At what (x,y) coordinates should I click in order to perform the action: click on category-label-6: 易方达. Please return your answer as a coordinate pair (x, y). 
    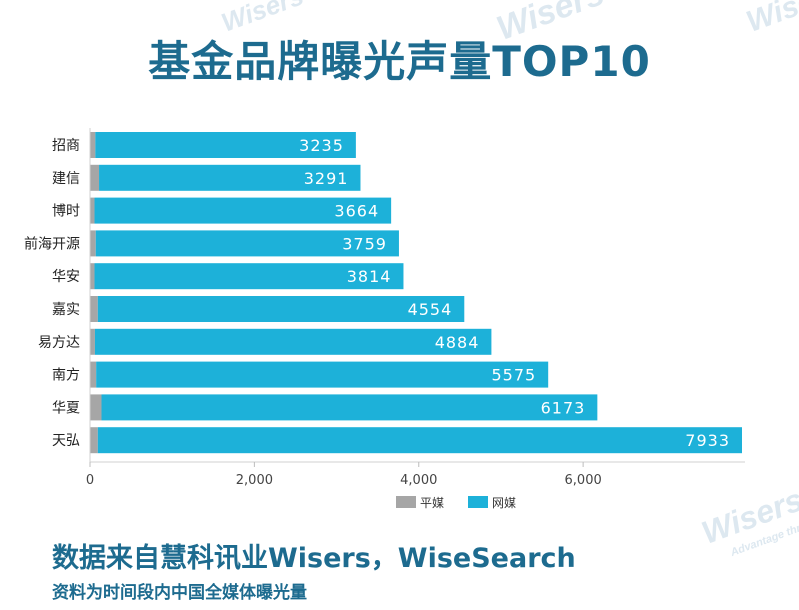
    Looking at the image, I should click on (59, 343).